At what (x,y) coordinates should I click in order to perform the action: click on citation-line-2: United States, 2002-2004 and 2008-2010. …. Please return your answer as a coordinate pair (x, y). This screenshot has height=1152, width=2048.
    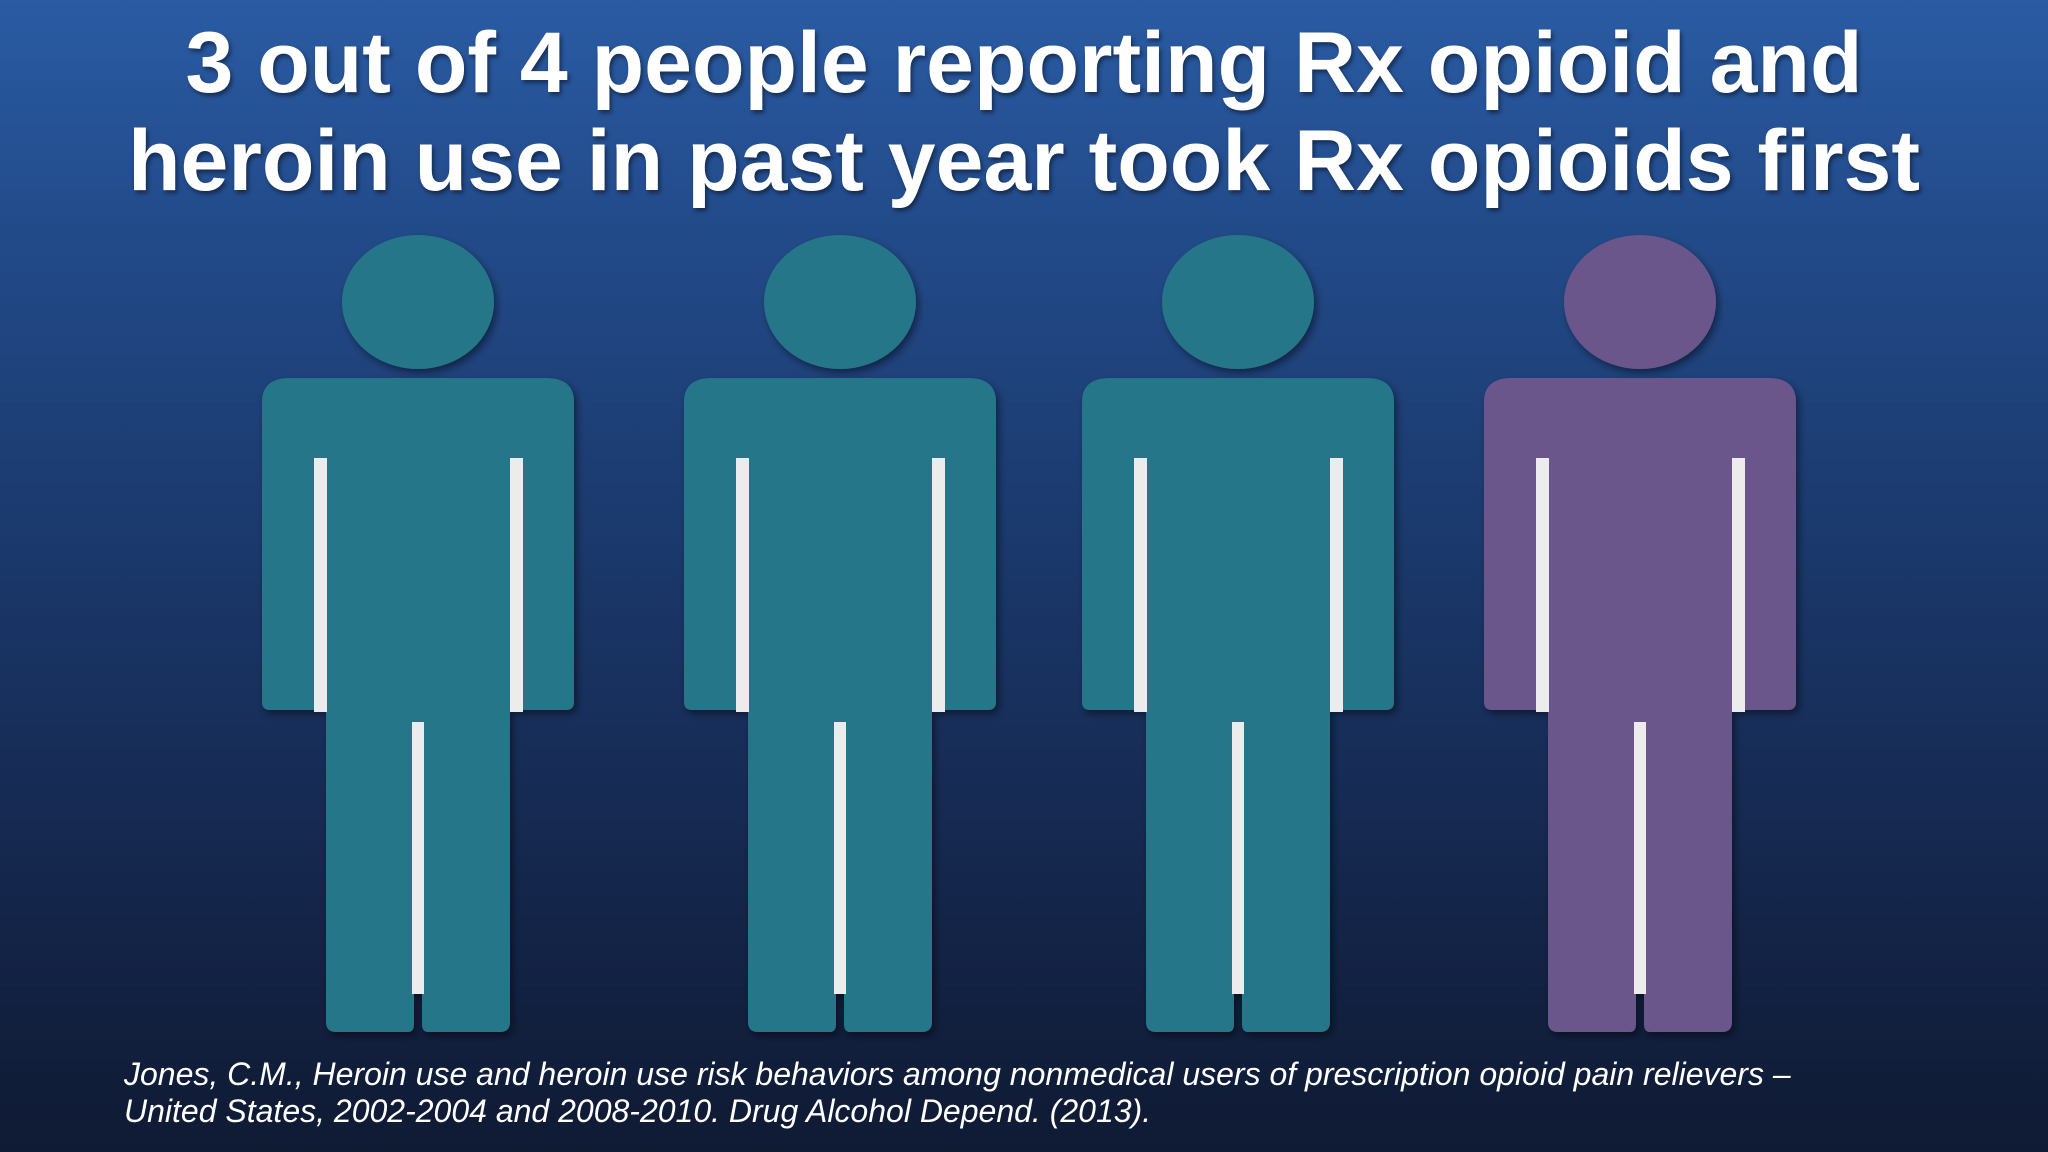
    Looking at the image, I should click on (638, 1111).